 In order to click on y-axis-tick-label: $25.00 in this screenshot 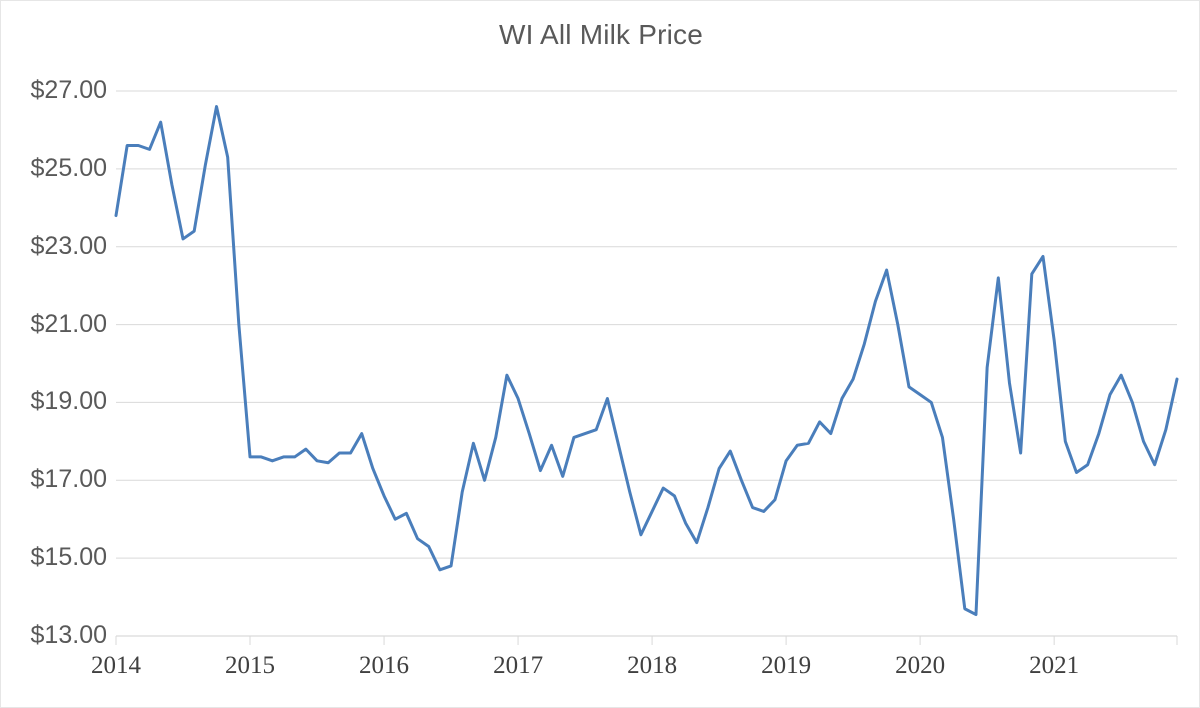, I will do `click(68, 167)`.